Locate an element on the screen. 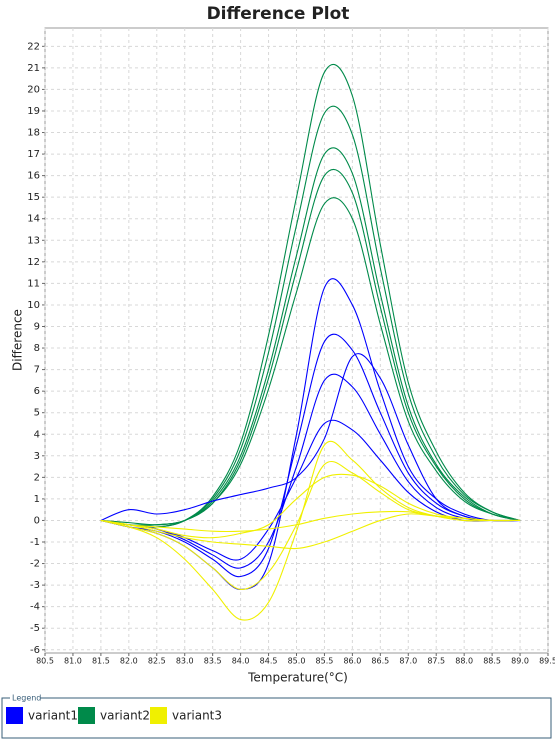  y-tick-label: 6 is located at coordinates (37, 391).